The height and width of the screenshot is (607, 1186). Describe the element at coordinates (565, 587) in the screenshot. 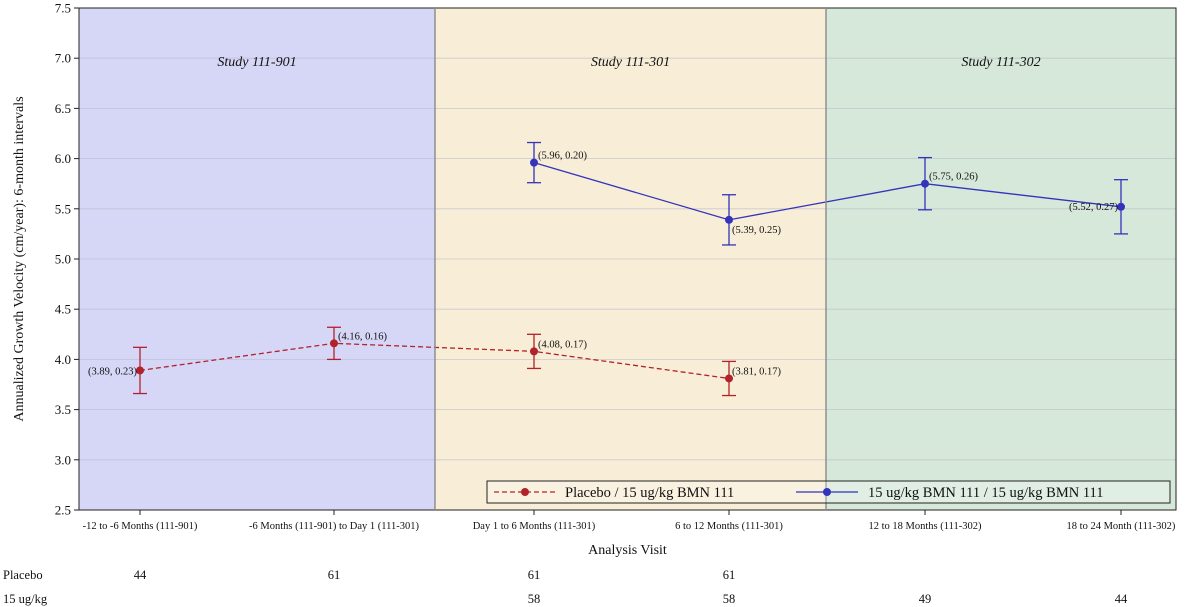

I see `risk-table: Placebo 44 61 61 61 15 ug/kg 58 58 49 44` at that location.